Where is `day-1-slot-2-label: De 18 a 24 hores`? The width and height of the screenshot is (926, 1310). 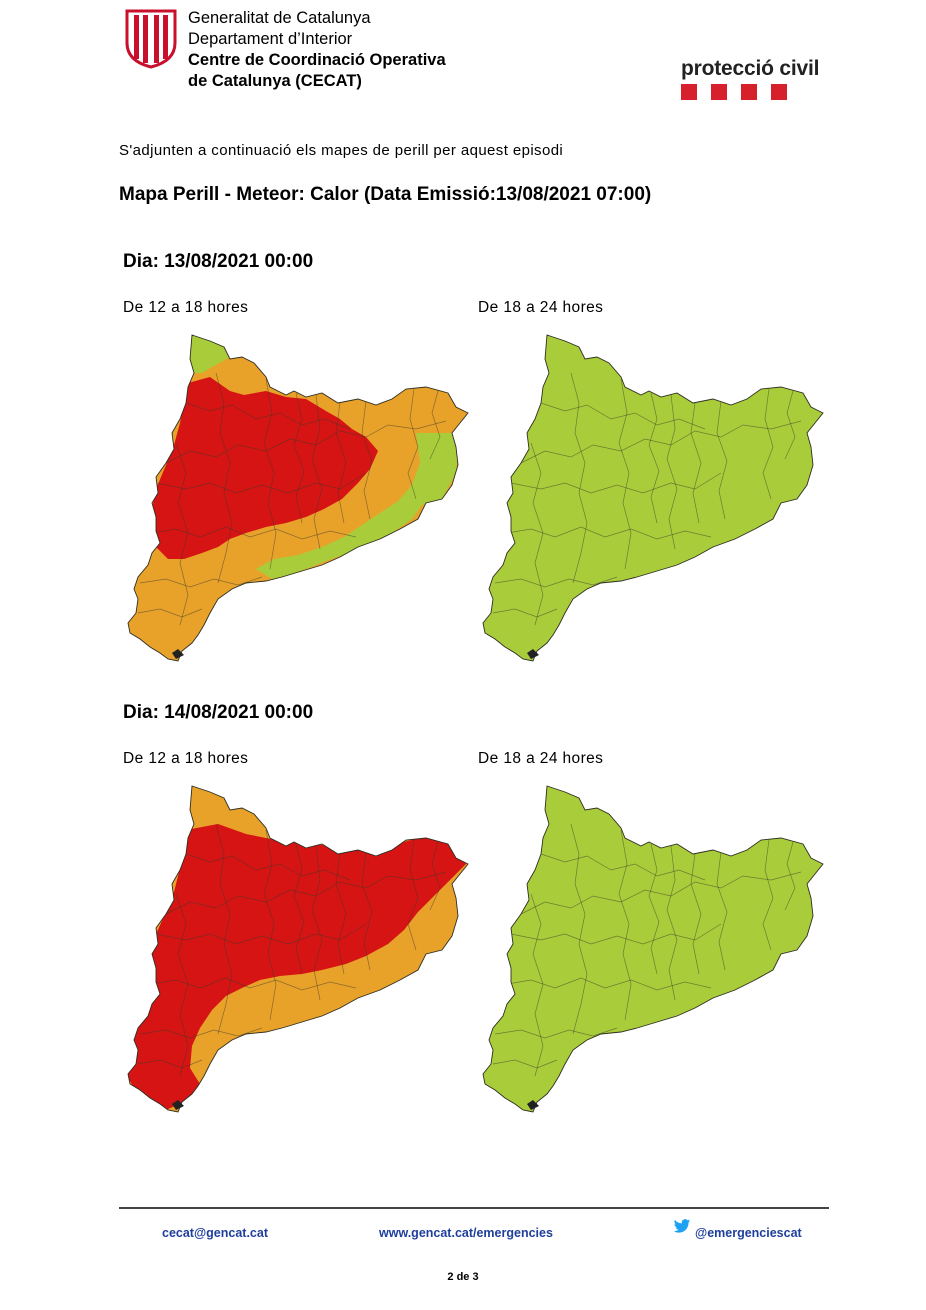 day-1-slot-2-label: De 18 a 24 hores is located at coordinates (541, 307).